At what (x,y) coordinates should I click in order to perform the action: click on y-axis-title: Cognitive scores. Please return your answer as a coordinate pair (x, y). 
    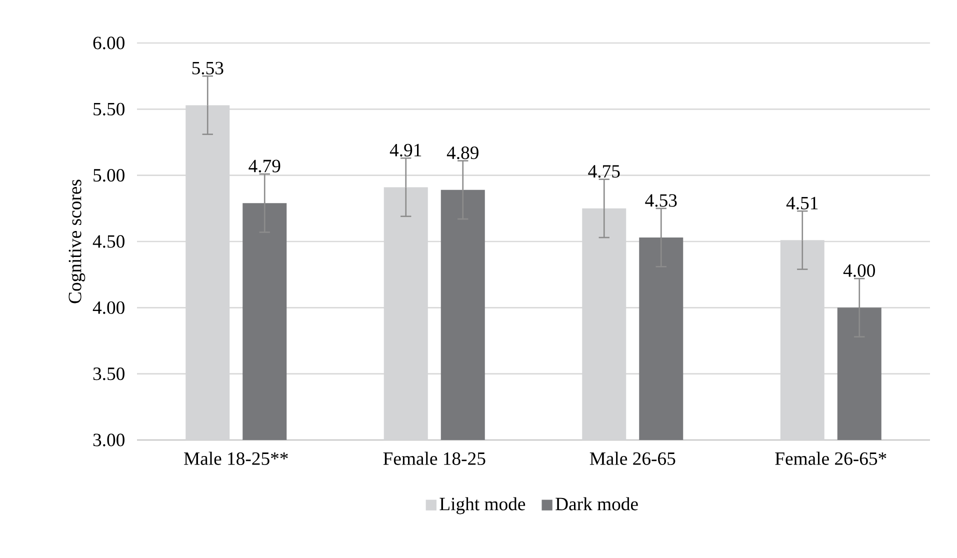
    Looking at the image, I should click on (77, 242).